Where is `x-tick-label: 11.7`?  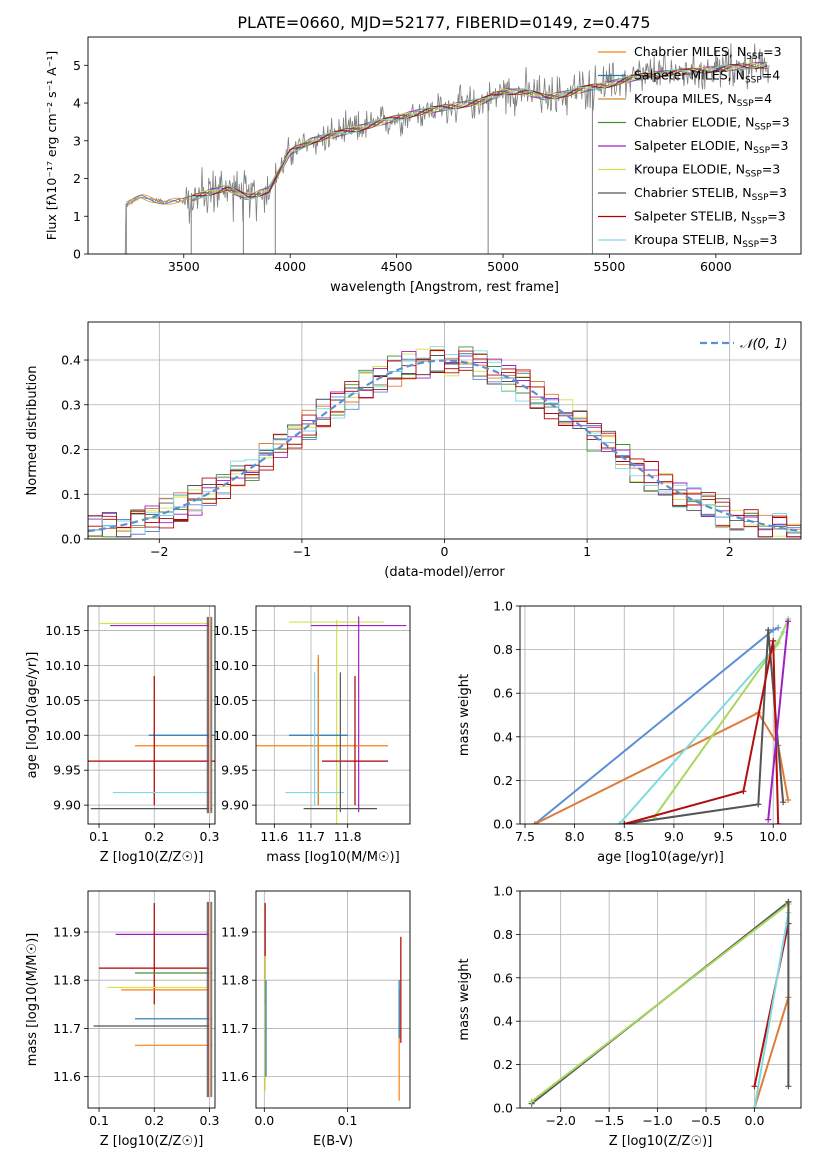 x-tick-label: 11.7 is located at coordinates (311, 836).